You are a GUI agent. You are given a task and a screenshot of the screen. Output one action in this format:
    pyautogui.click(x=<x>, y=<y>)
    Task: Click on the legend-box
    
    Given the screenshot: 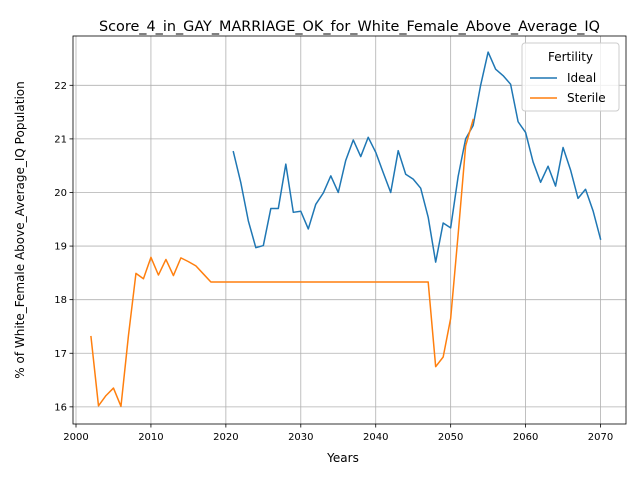 What is the action you would take?
    pyautogui.click(x=570, y=77)
    